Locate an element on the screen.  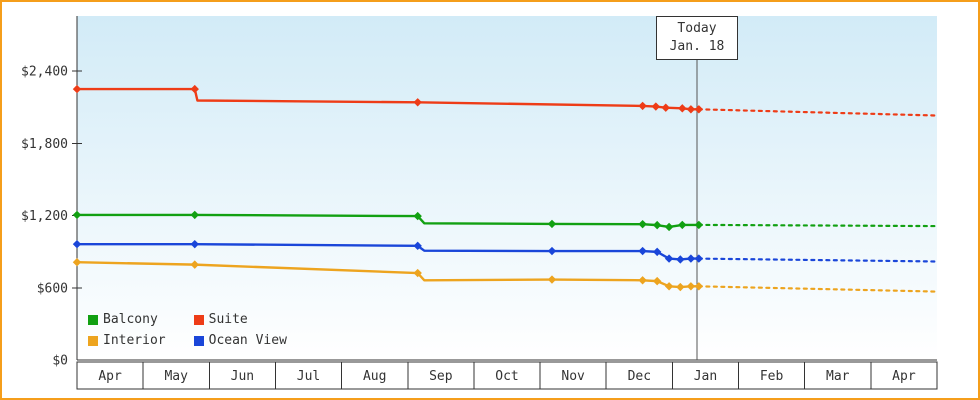
month-label-2: Jun is located at coordinates (242, 376).